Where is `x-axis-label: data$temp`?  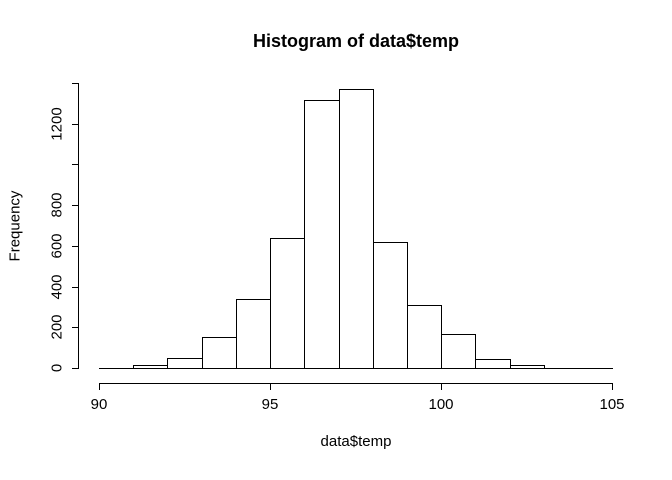 x-axis-label: data$temp is located at coordinates (356, 441).